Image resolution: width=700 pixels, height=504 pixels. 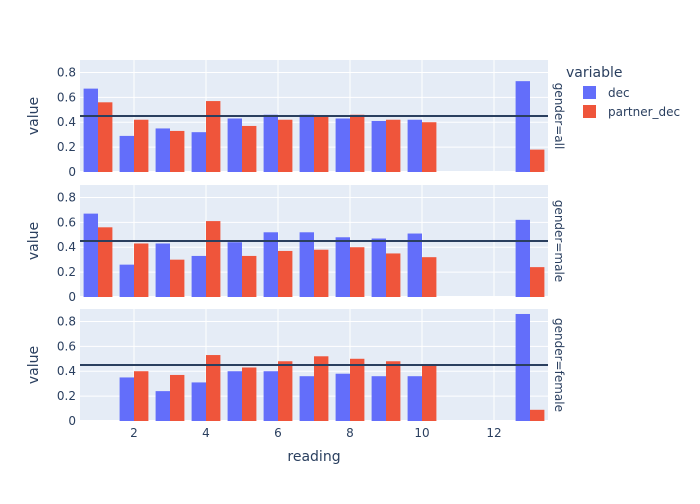 I want to click on facet-label: gender=all, so click(x=559, y=116).